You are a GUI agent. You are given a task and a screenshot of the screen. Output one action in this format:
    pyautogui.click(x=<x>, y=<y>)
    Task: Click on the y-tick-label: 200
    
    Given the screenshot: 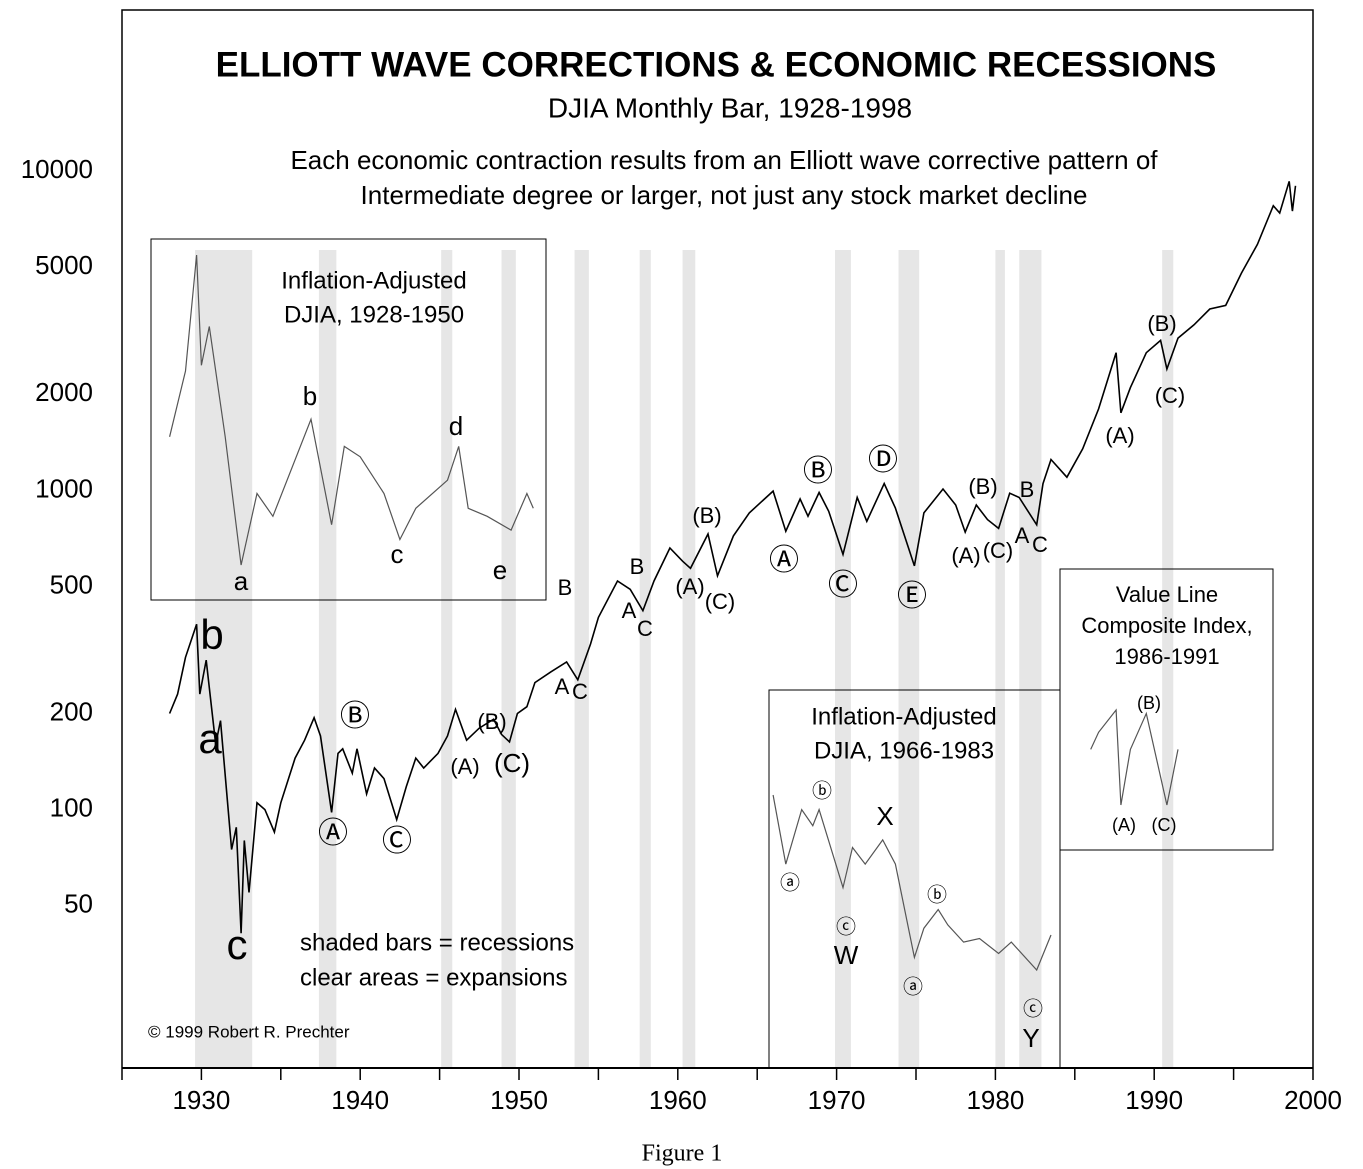 What is the action you would take?
    pyautogui.click(x=71, y=711)
    